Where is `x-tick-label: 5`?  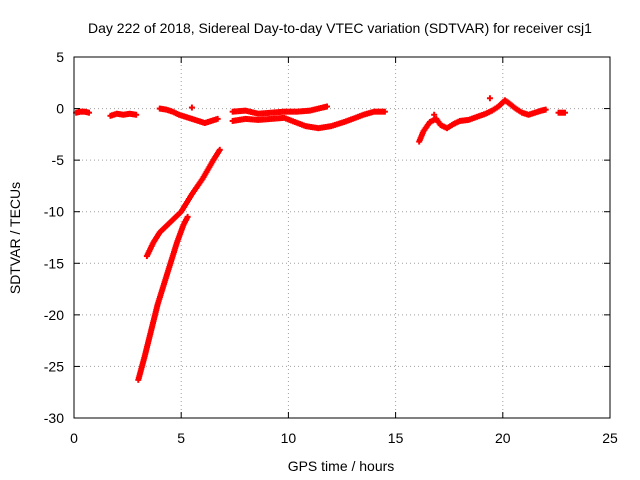 x-tick-label: 5 is located at coordinates (181, 438).